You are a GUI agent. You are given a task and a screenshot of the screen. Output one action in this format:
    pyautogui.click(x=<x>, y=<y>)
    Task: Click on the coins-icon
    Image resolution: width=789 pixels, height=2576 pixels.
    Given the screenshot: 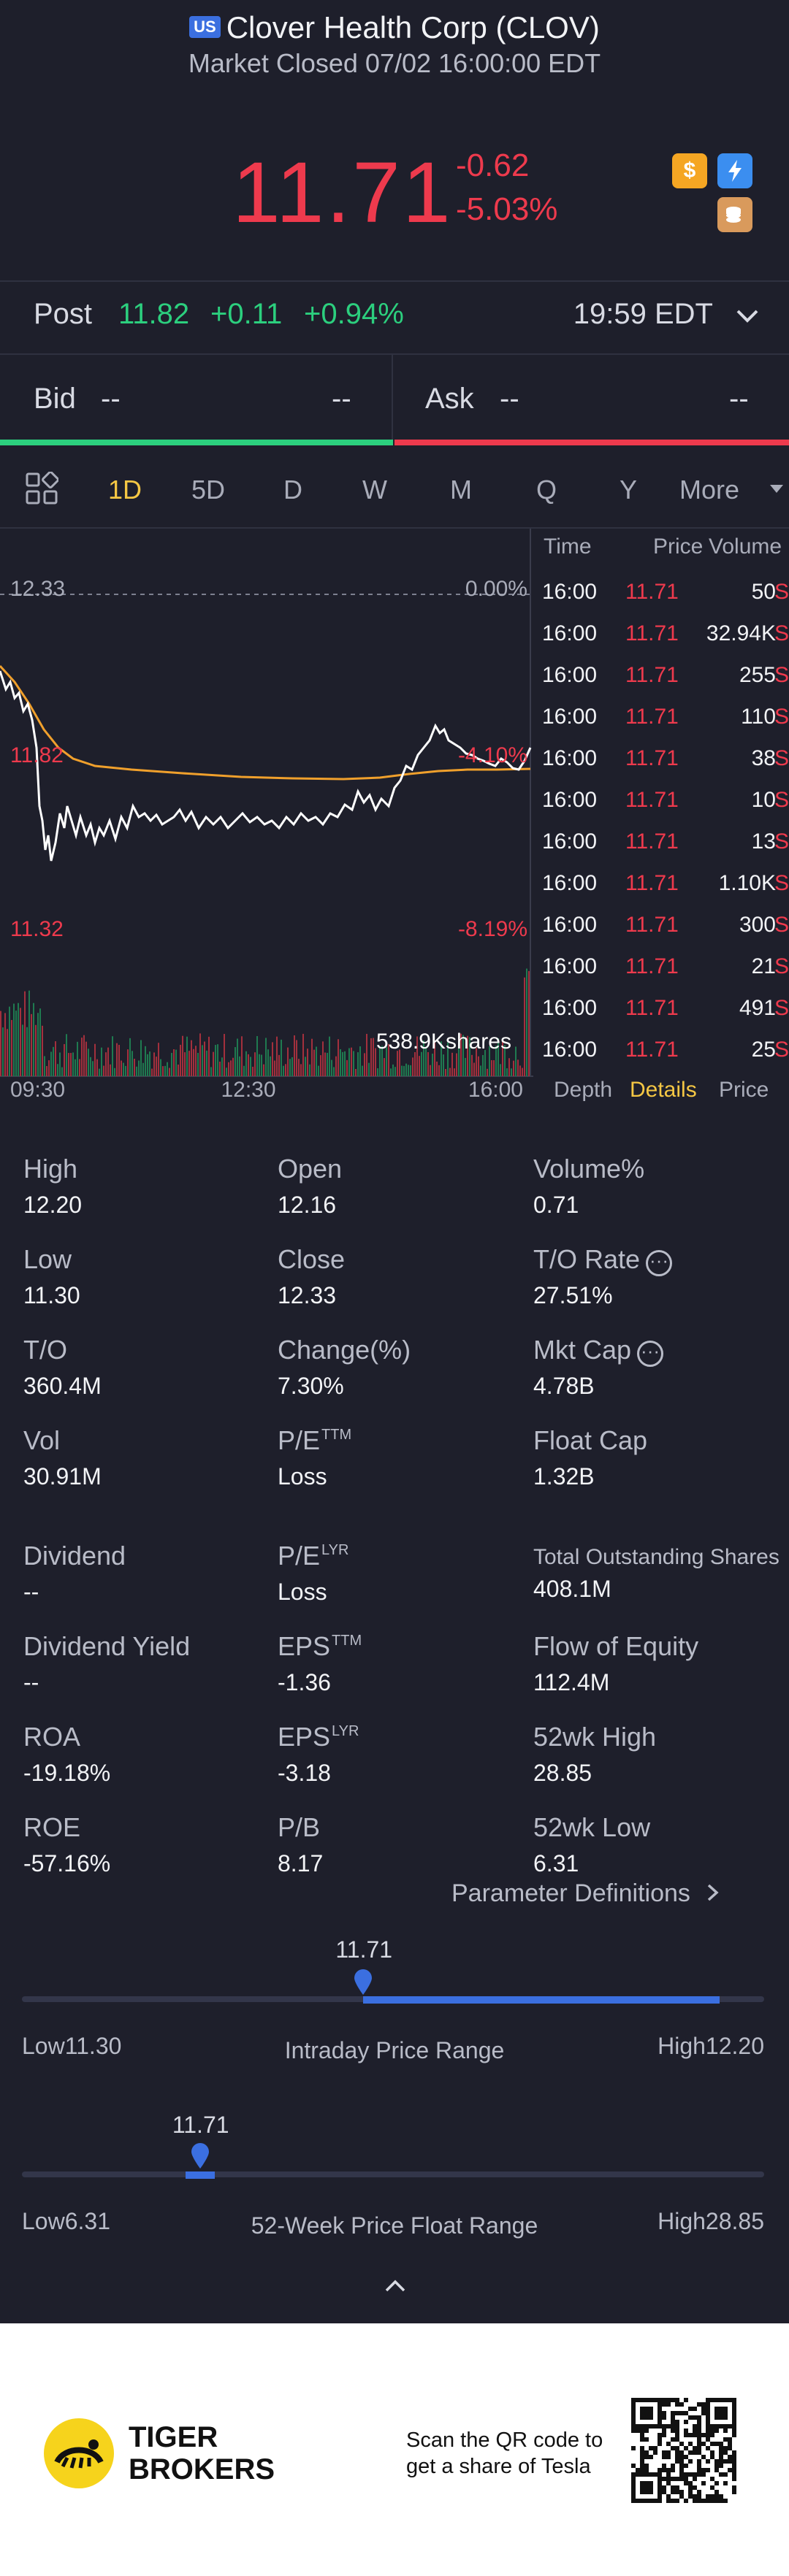 What is the action you would take?
    pyautogui.click(x=734, y=214)
    